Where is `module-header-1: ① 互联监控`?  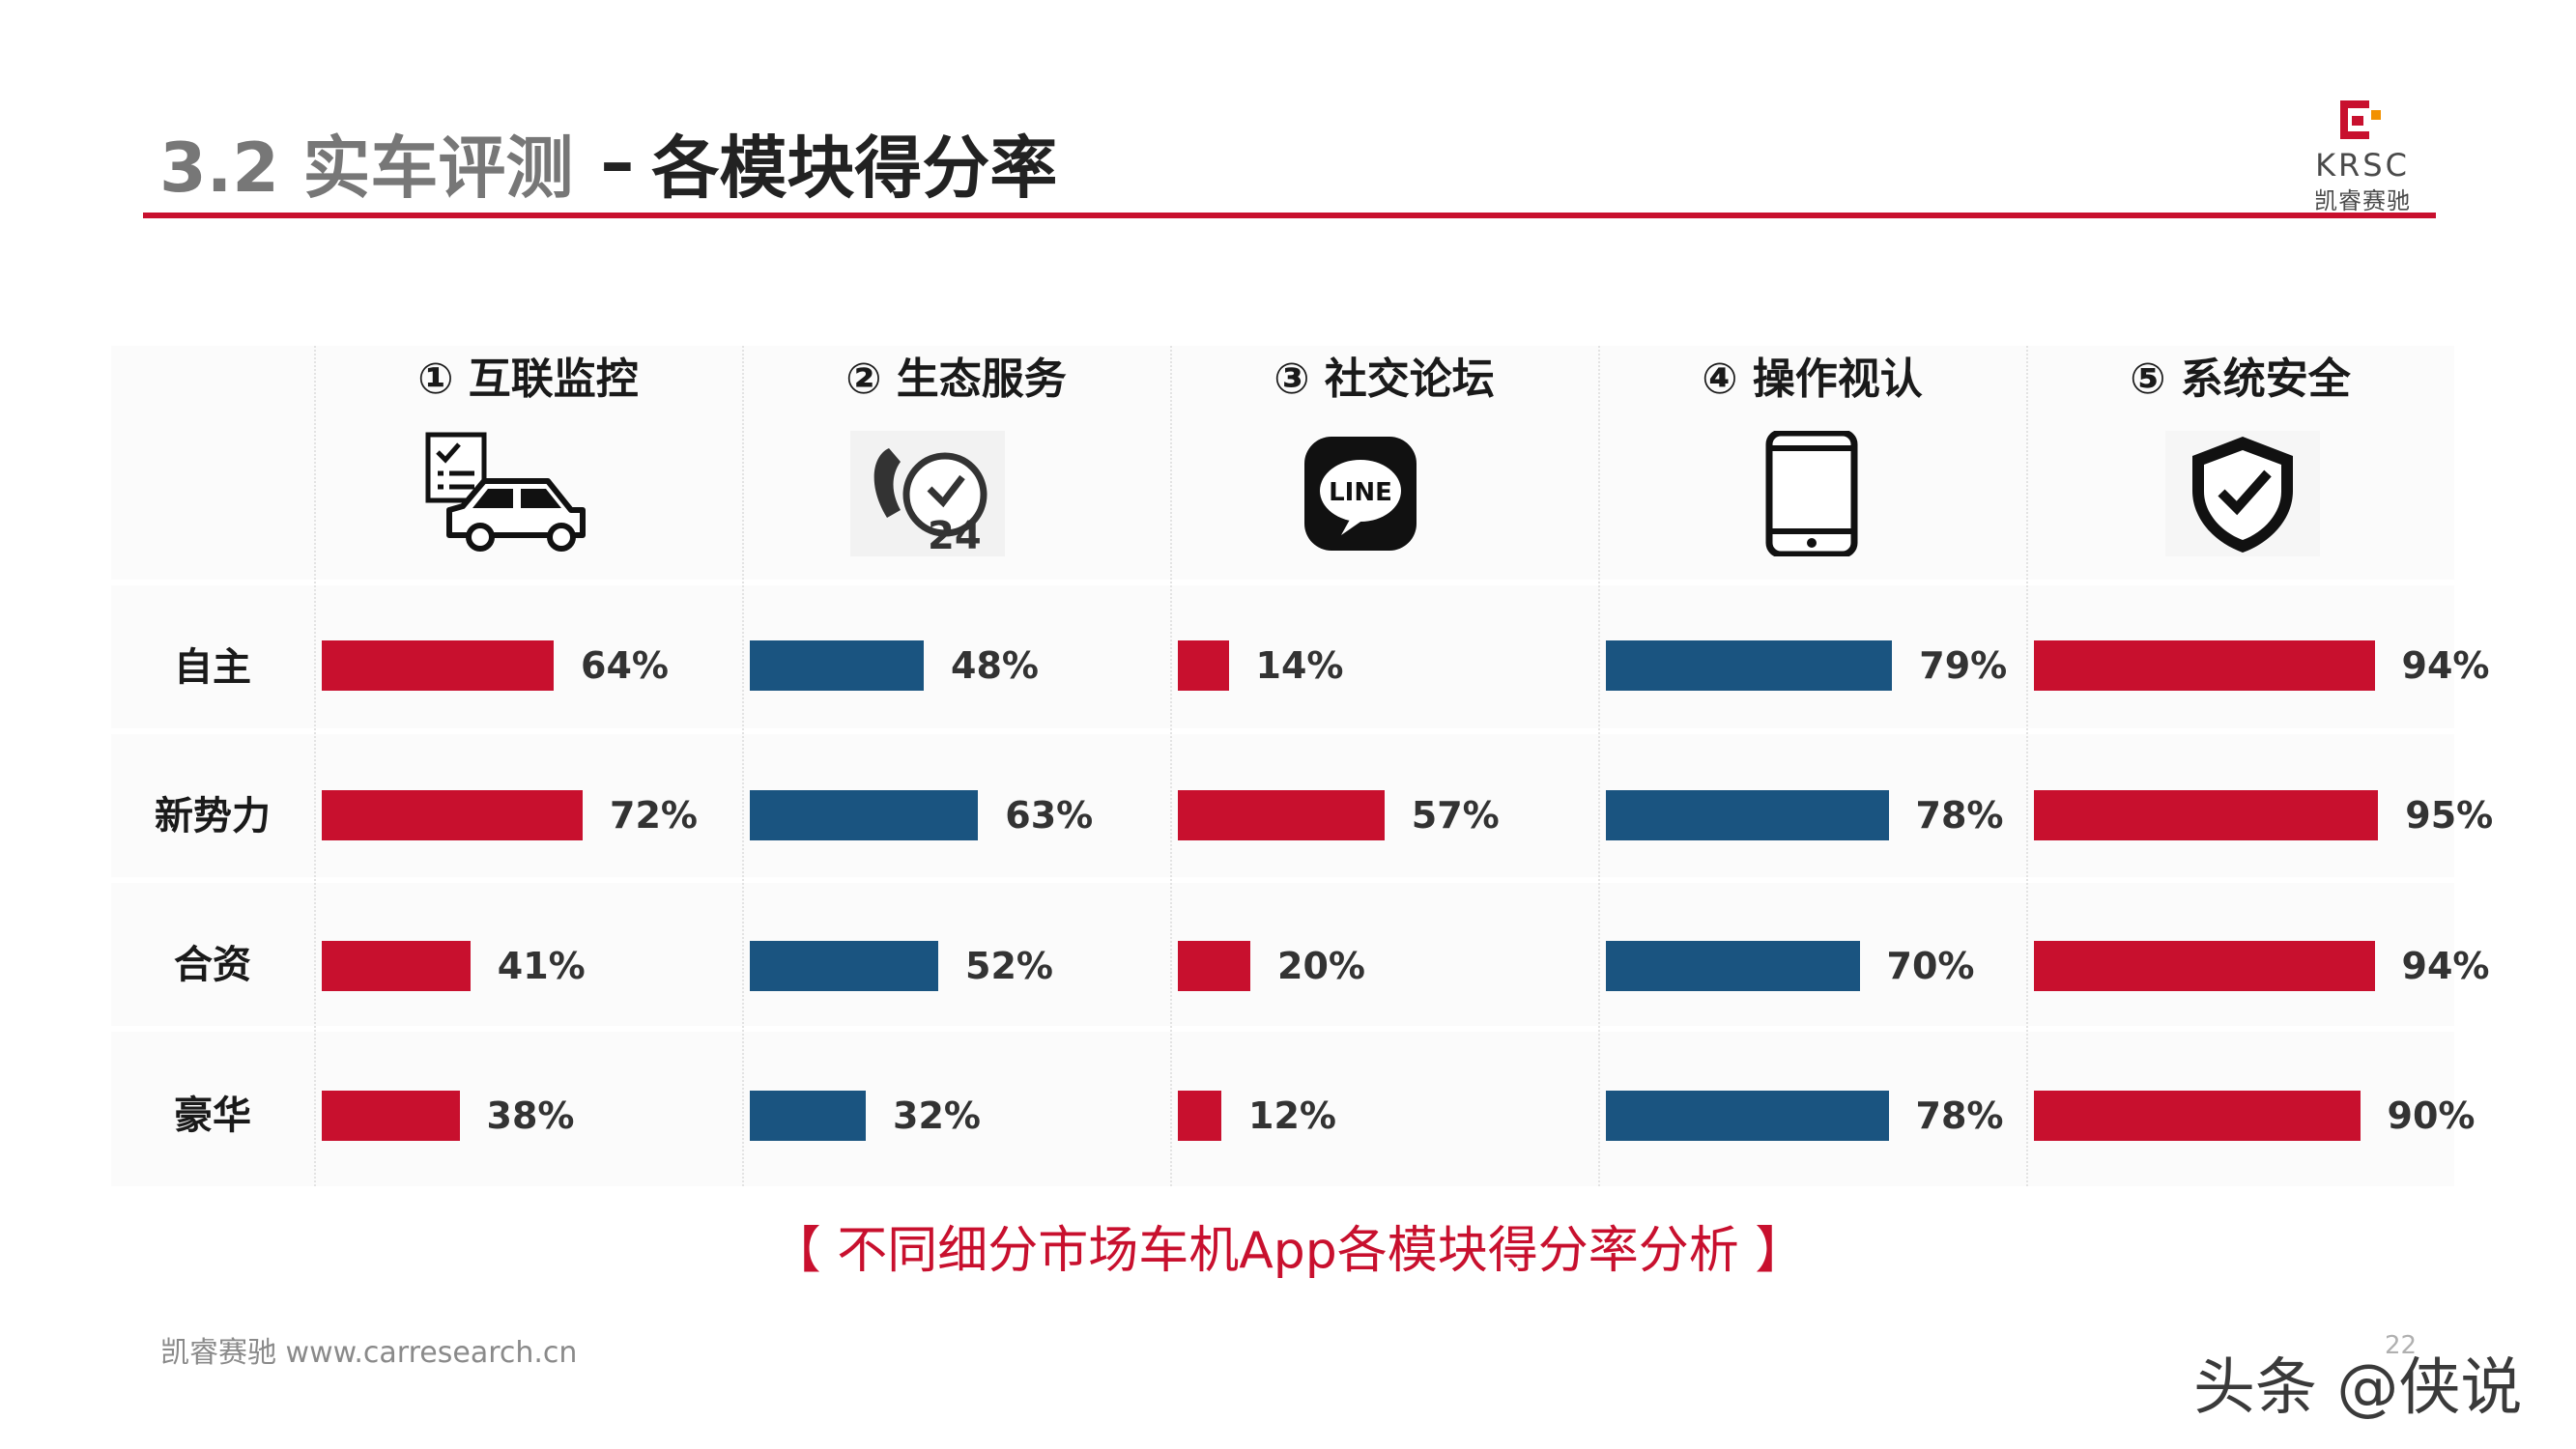
module-header-1: ① 互联监控 is located at coordinates (528, 379).